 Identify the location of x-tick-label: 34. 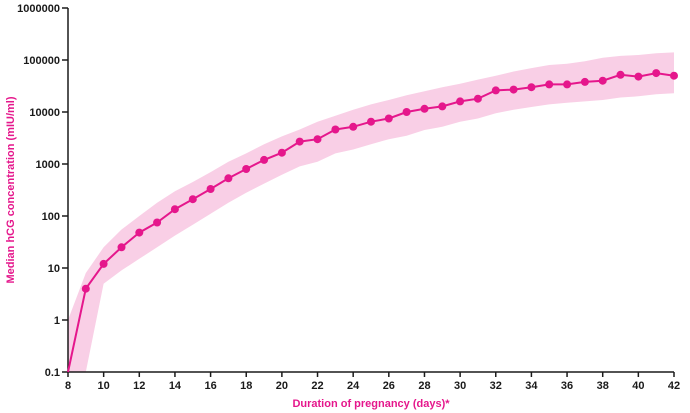
(531, 386).